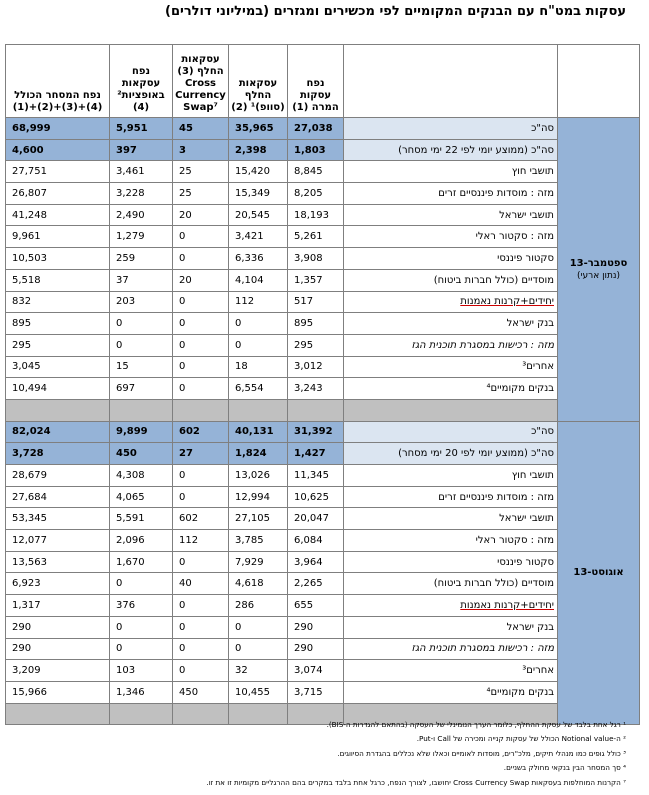  Describe the element at coordinates (450, 627) in the screenshot. I see `category-cell: בנק ישראל` at that location.